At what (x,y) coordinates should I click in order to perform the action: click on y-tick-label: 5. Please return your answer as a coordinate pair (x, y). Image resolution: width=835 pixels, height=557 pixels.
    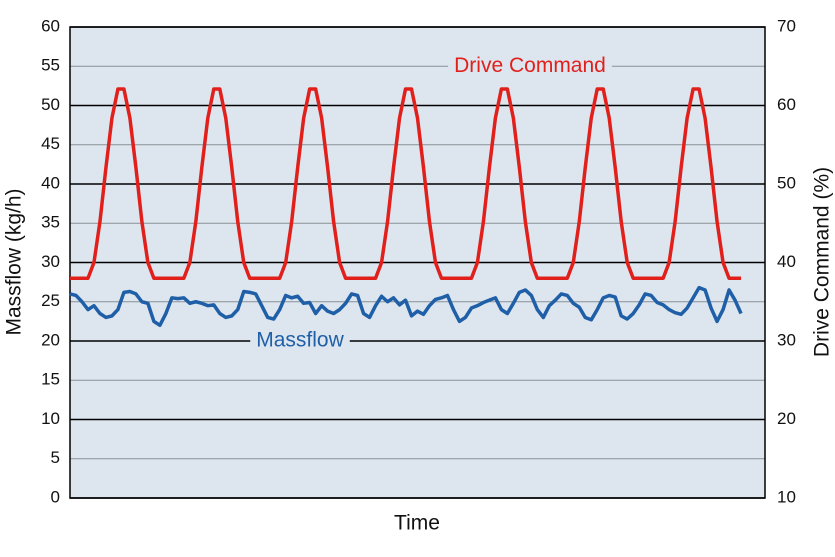
    Looking at the image, I should click on (55, 457).